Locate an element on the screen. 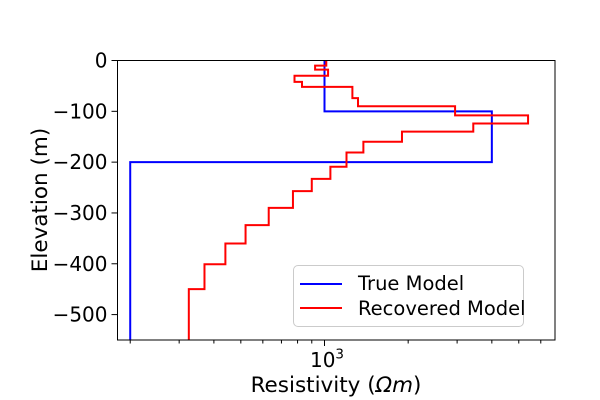  legend-entry-true-model: True Model is located at coordinates (407, 284).